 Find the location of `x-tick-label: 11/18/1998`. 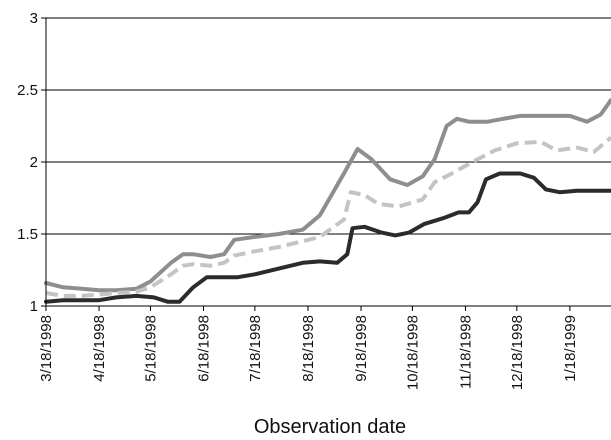

x-tick-label: 11/18/1998 is located at coordinates (465, 352).